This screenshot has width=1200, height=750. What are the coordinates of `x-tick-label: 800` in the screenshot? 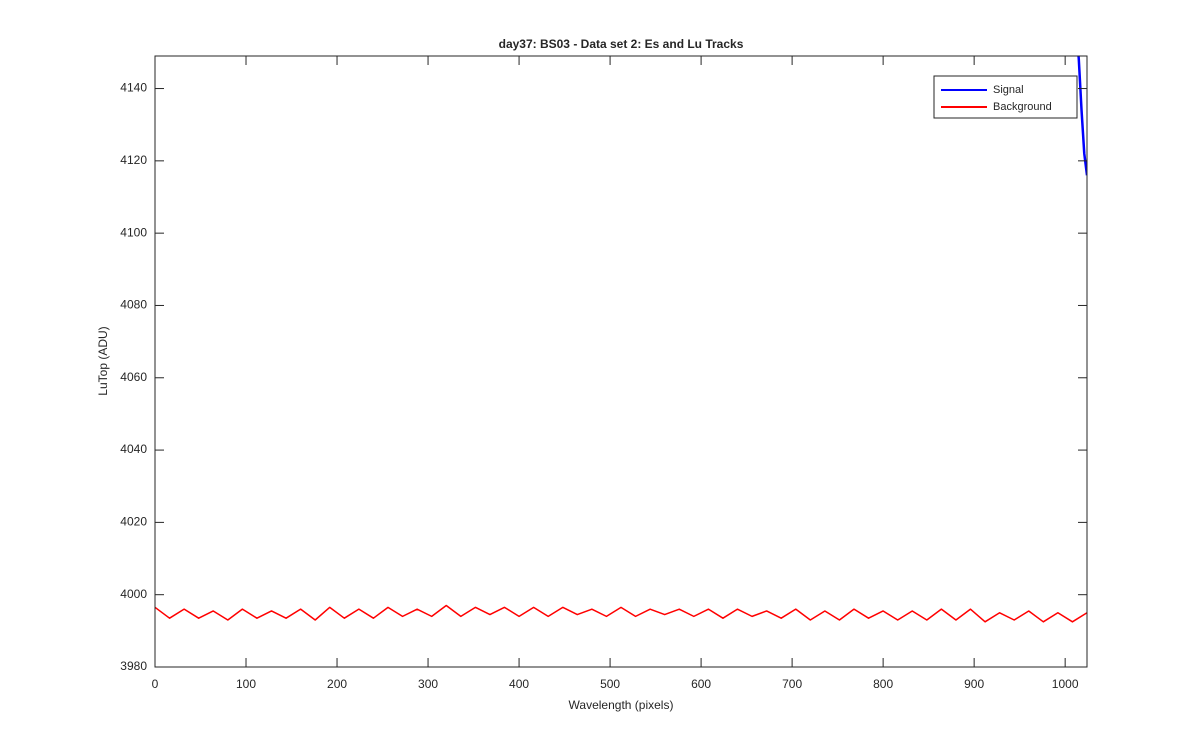 It's located at (883, 684).